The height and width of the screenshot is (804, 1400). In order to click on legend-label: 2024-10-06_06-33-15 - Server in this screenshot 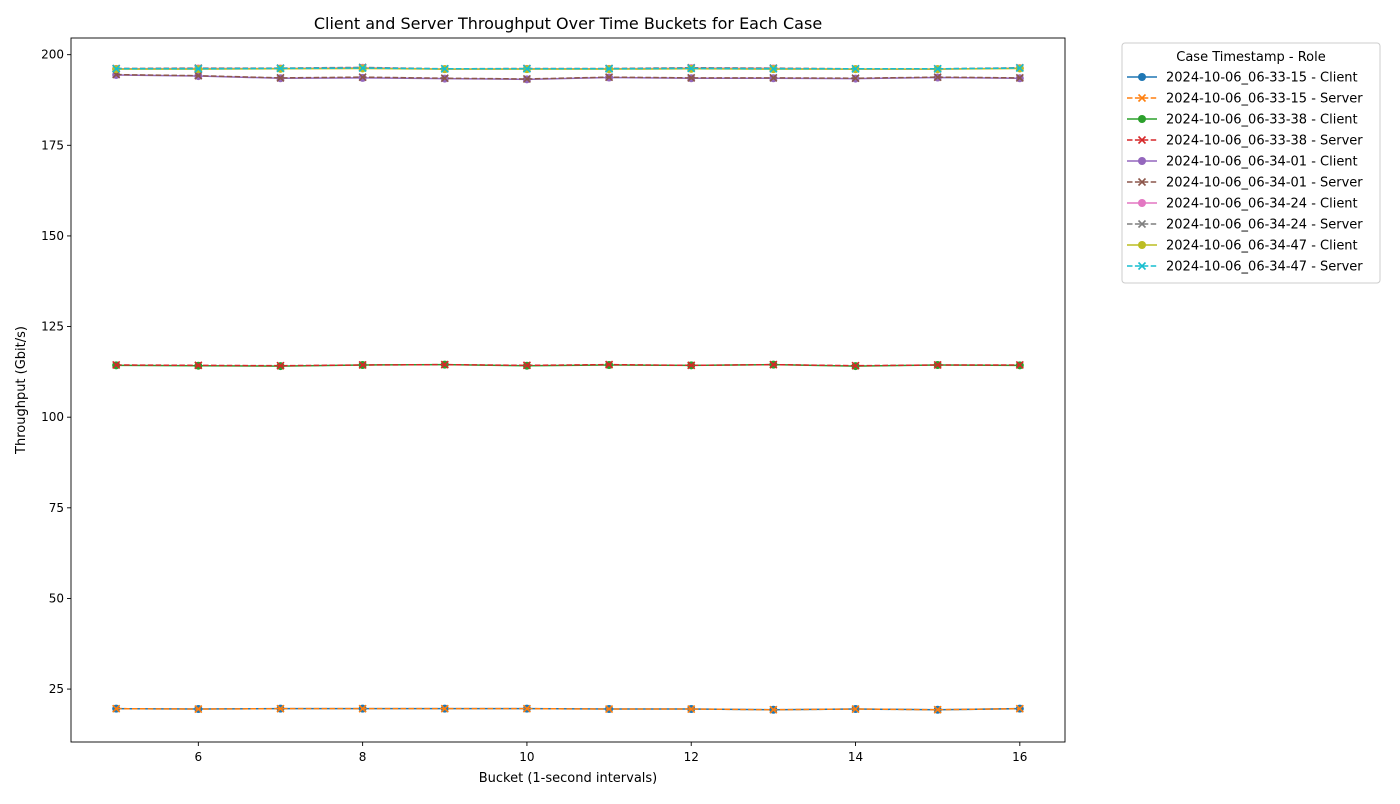, I will do `click(1264, 99)`.